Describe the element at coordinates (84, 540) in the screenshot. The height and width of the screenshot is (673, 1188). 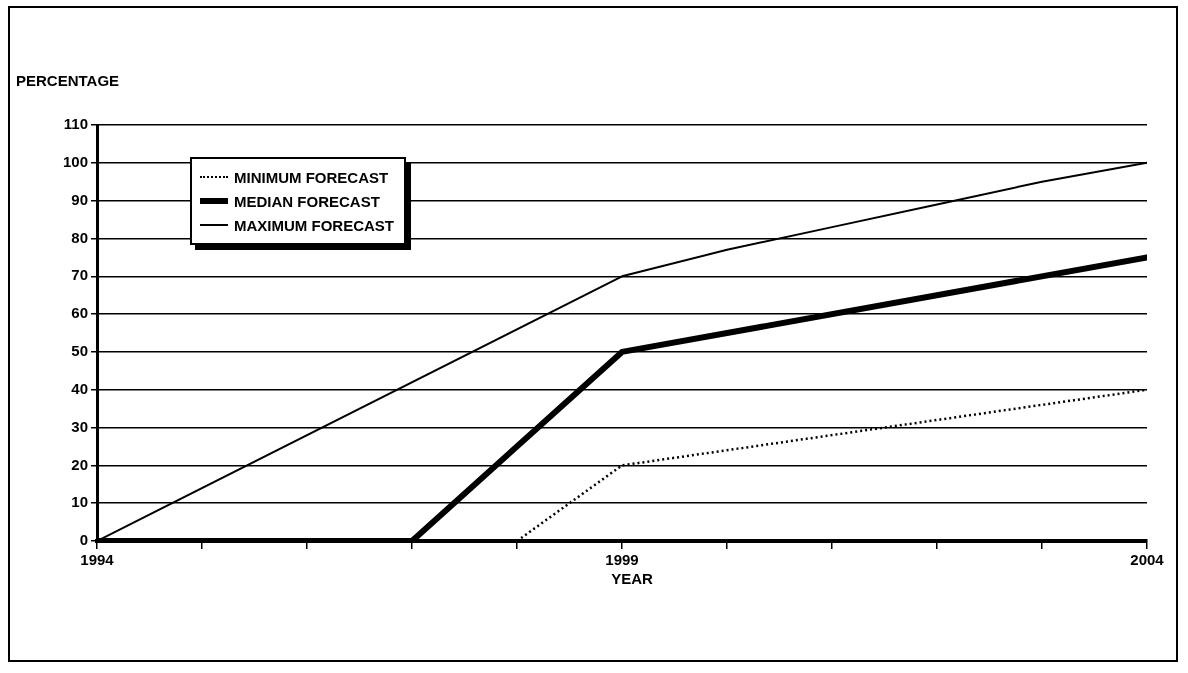
I see `y-tick-label: 0` at that location.